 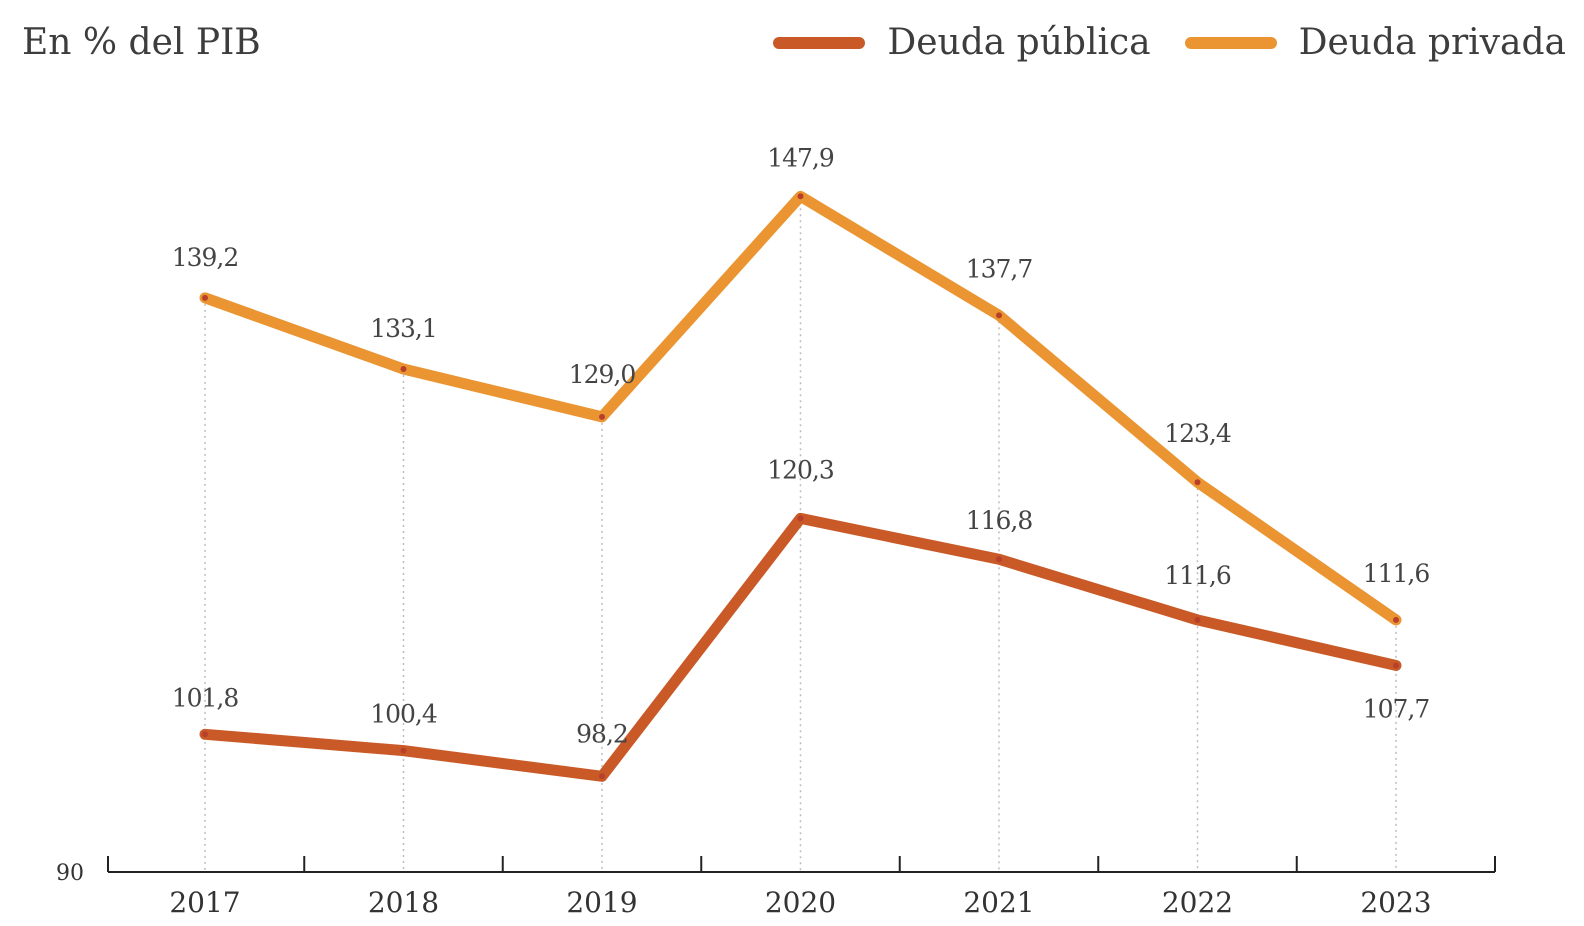 I want to click on data-label: 147,9, so click(x=800, y=157).